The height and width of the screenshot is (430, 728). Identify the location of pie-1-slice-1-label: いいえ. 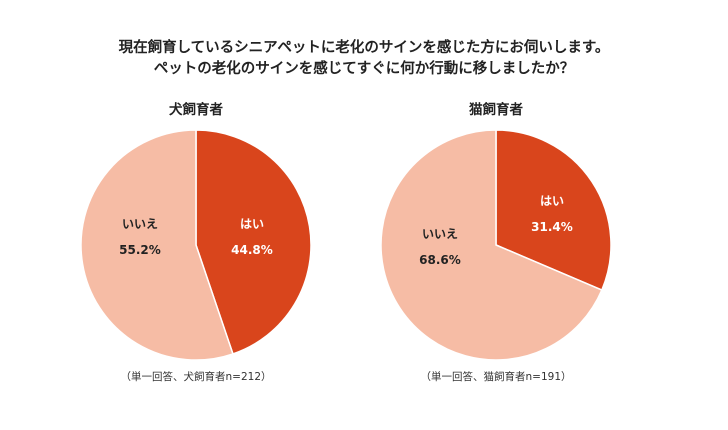
(440, 234).